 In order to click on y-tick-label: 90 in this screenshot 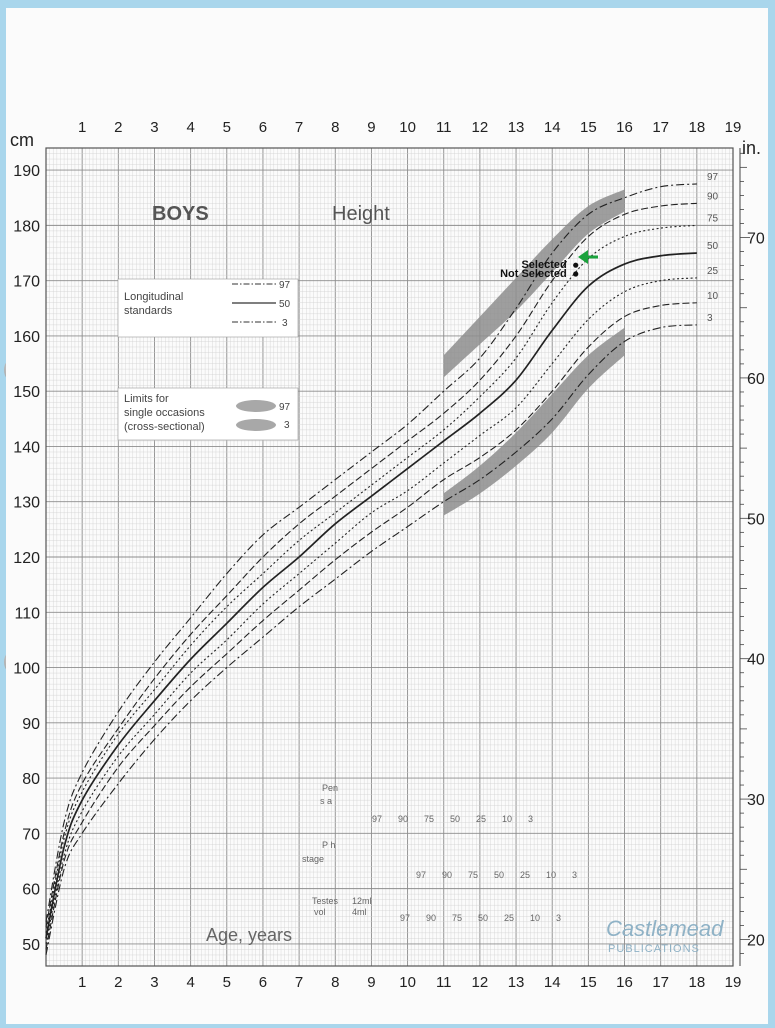, I will do `click(31, 724)`.